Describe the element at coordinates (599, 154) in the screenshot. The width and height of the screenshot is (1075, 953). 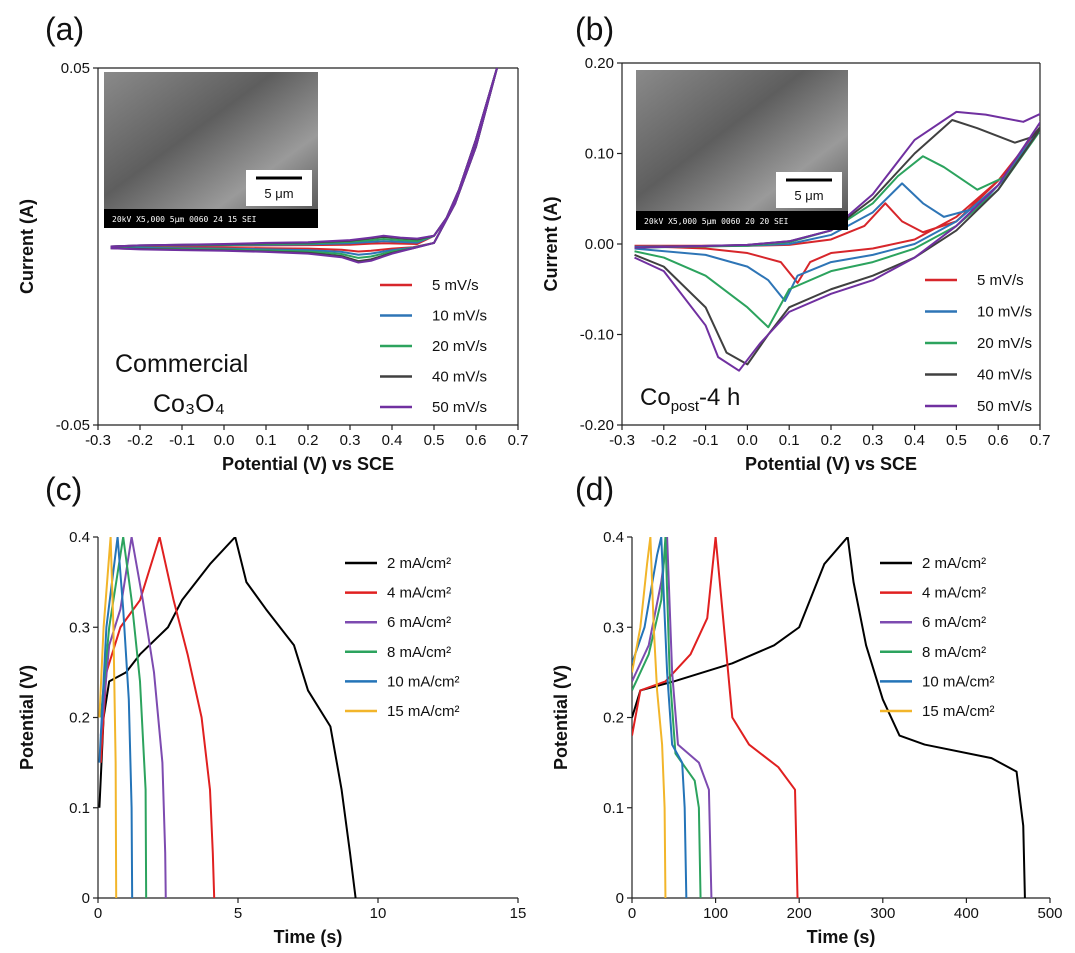
I see `y-tick-label: 0.10` at that location.